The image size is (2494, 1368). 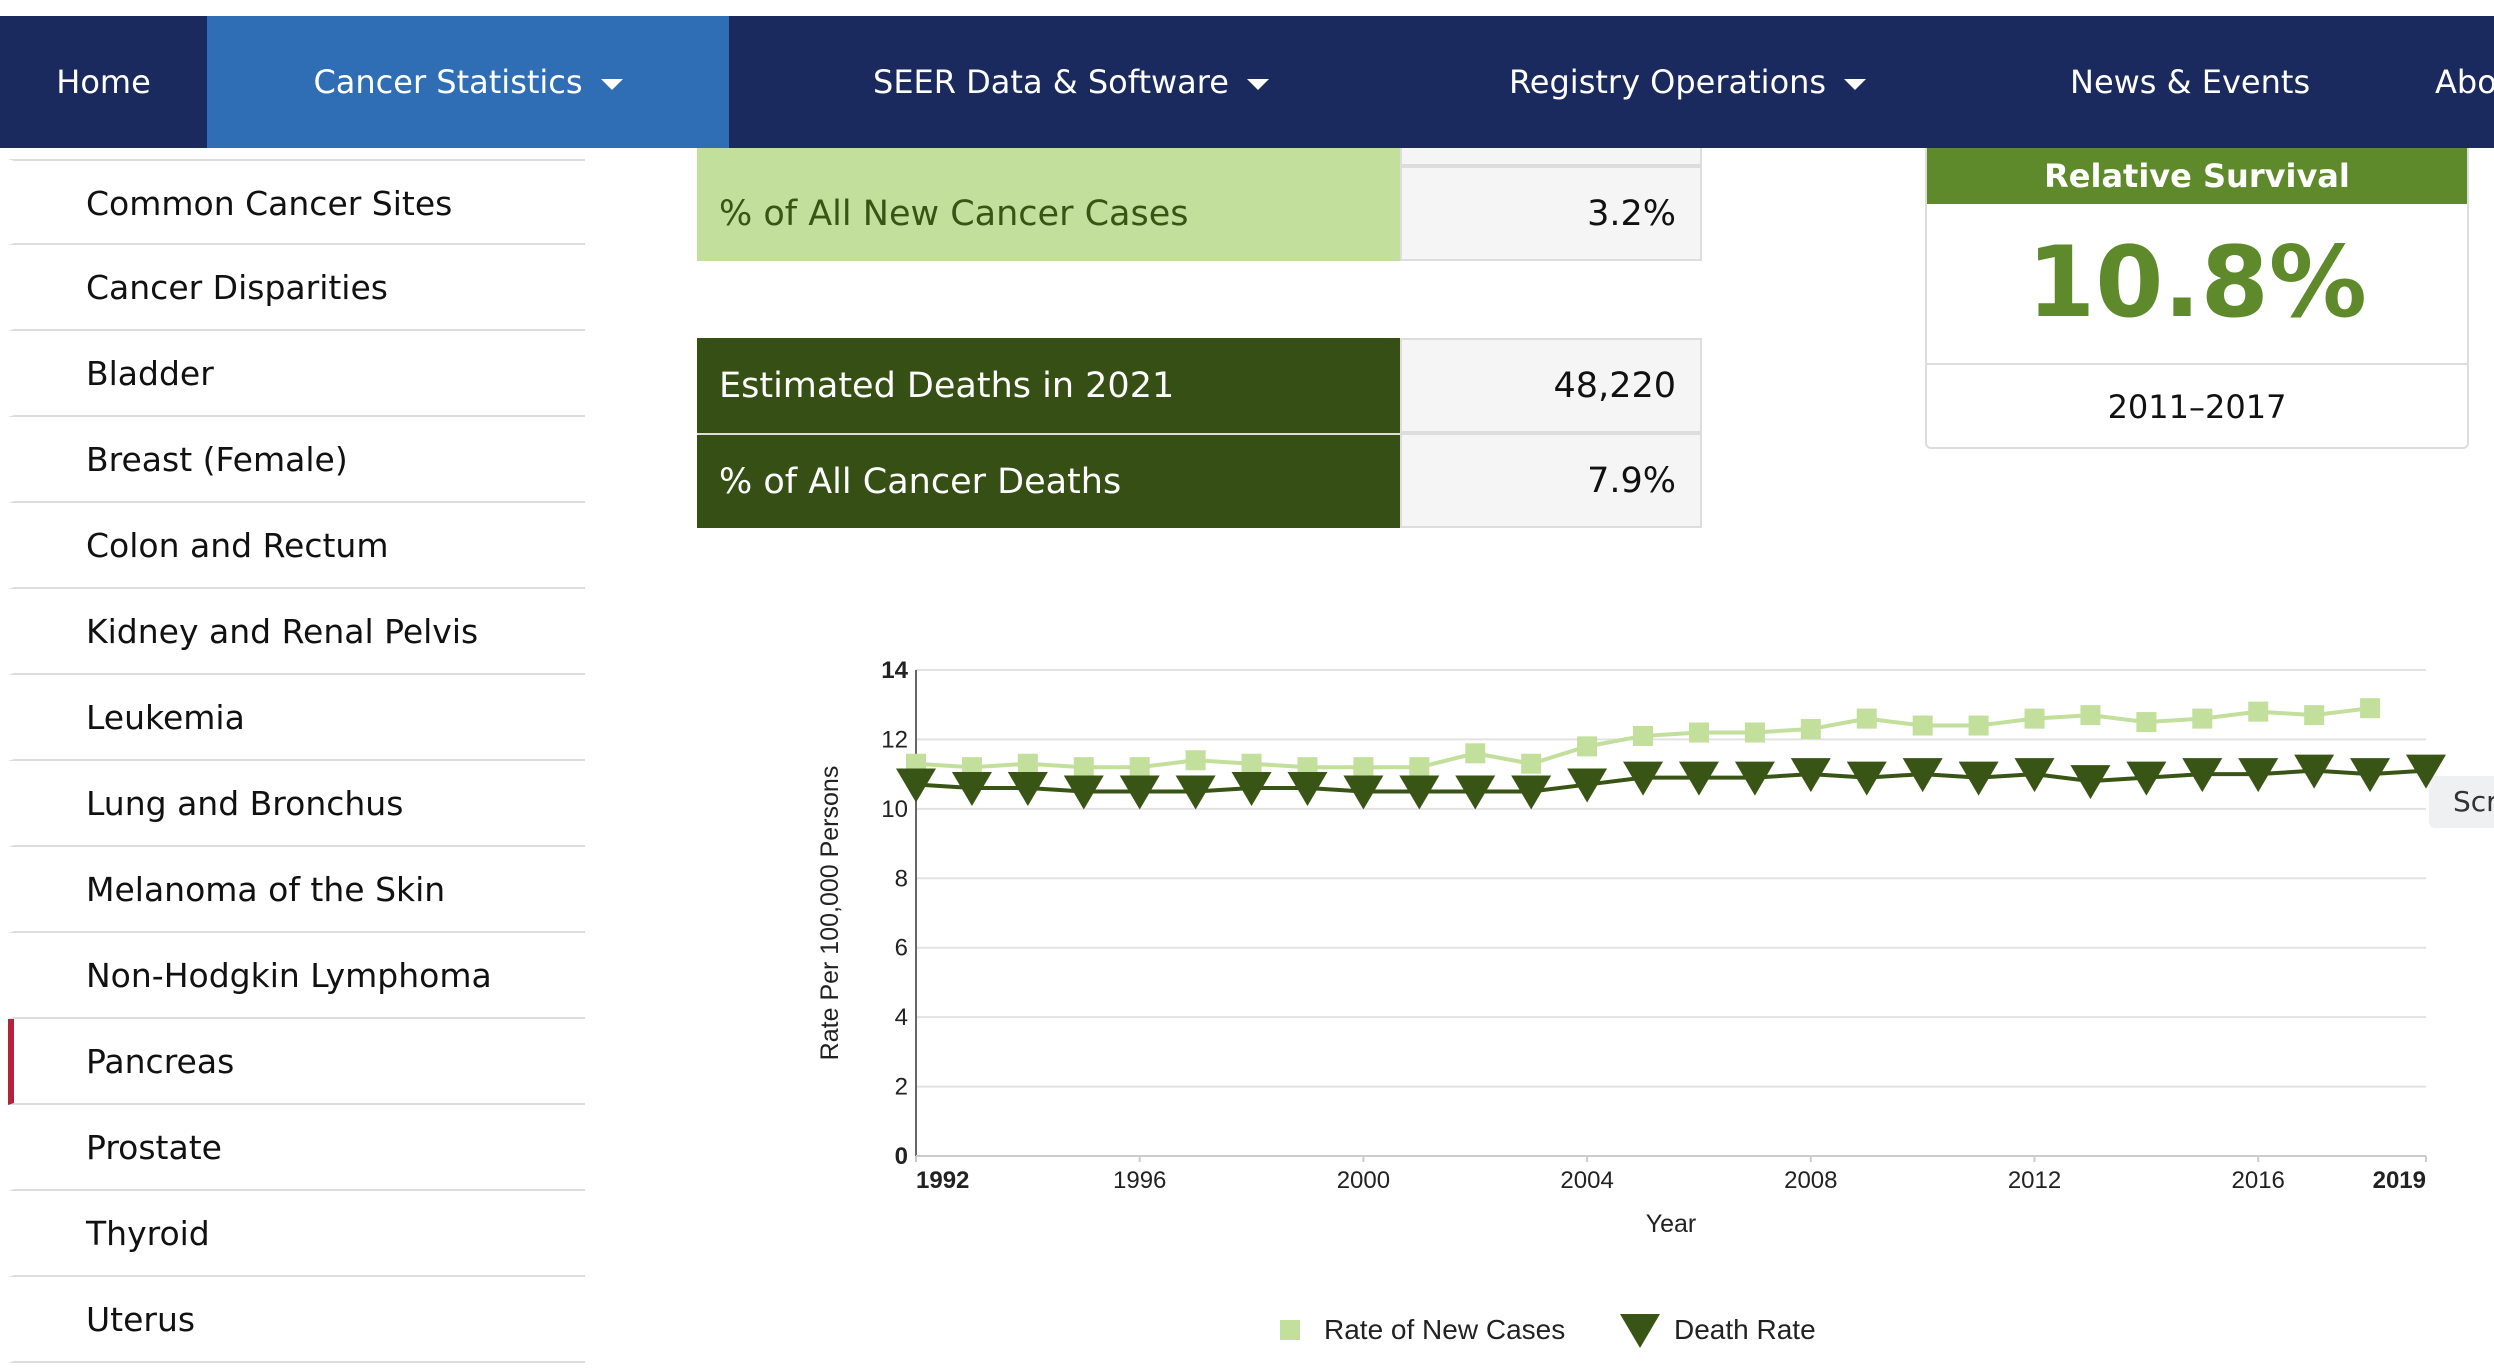 I want to click on side-button: Scr, so click(x=2461, y=802).